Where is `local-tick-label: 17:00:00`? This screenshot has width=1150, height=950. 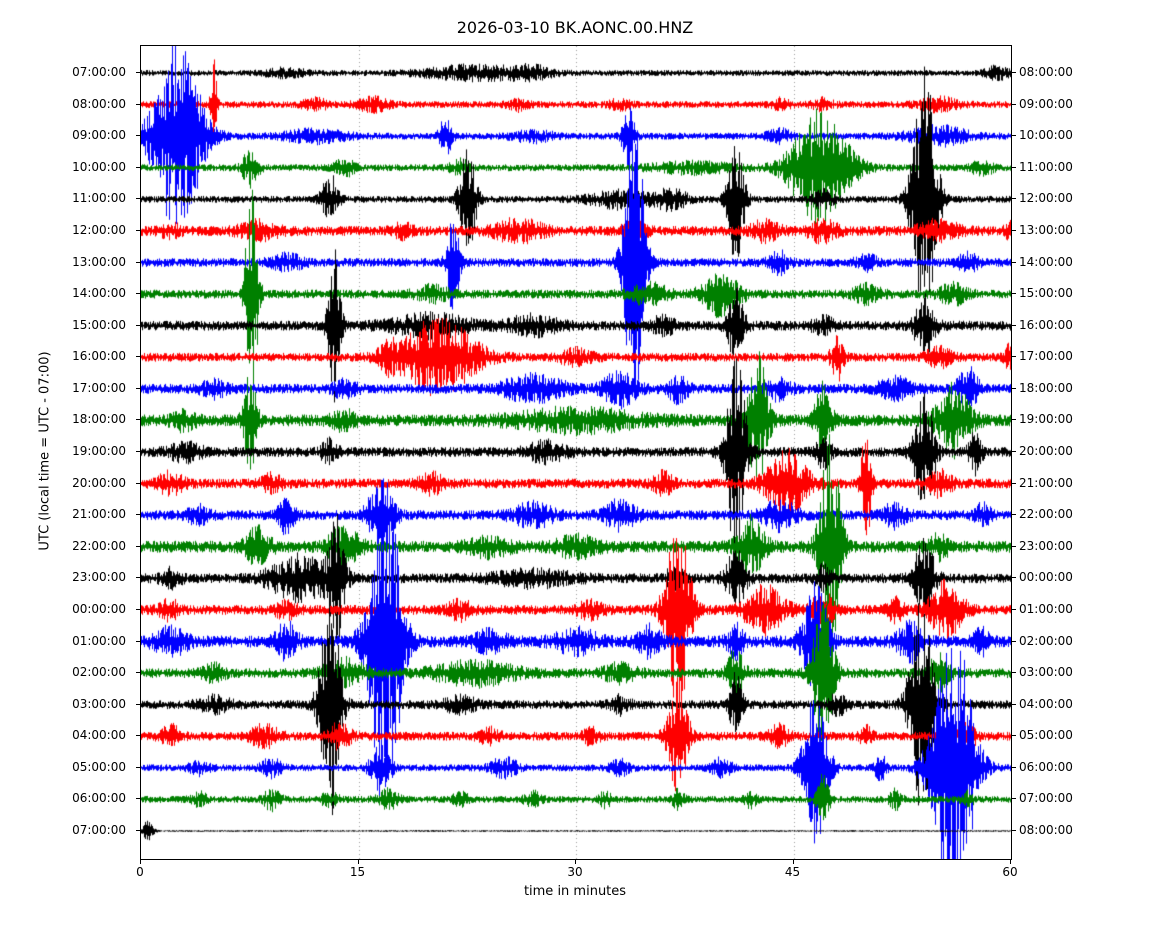
local-tick-label: 17:00:00 is located at coordinates (1046, 356).